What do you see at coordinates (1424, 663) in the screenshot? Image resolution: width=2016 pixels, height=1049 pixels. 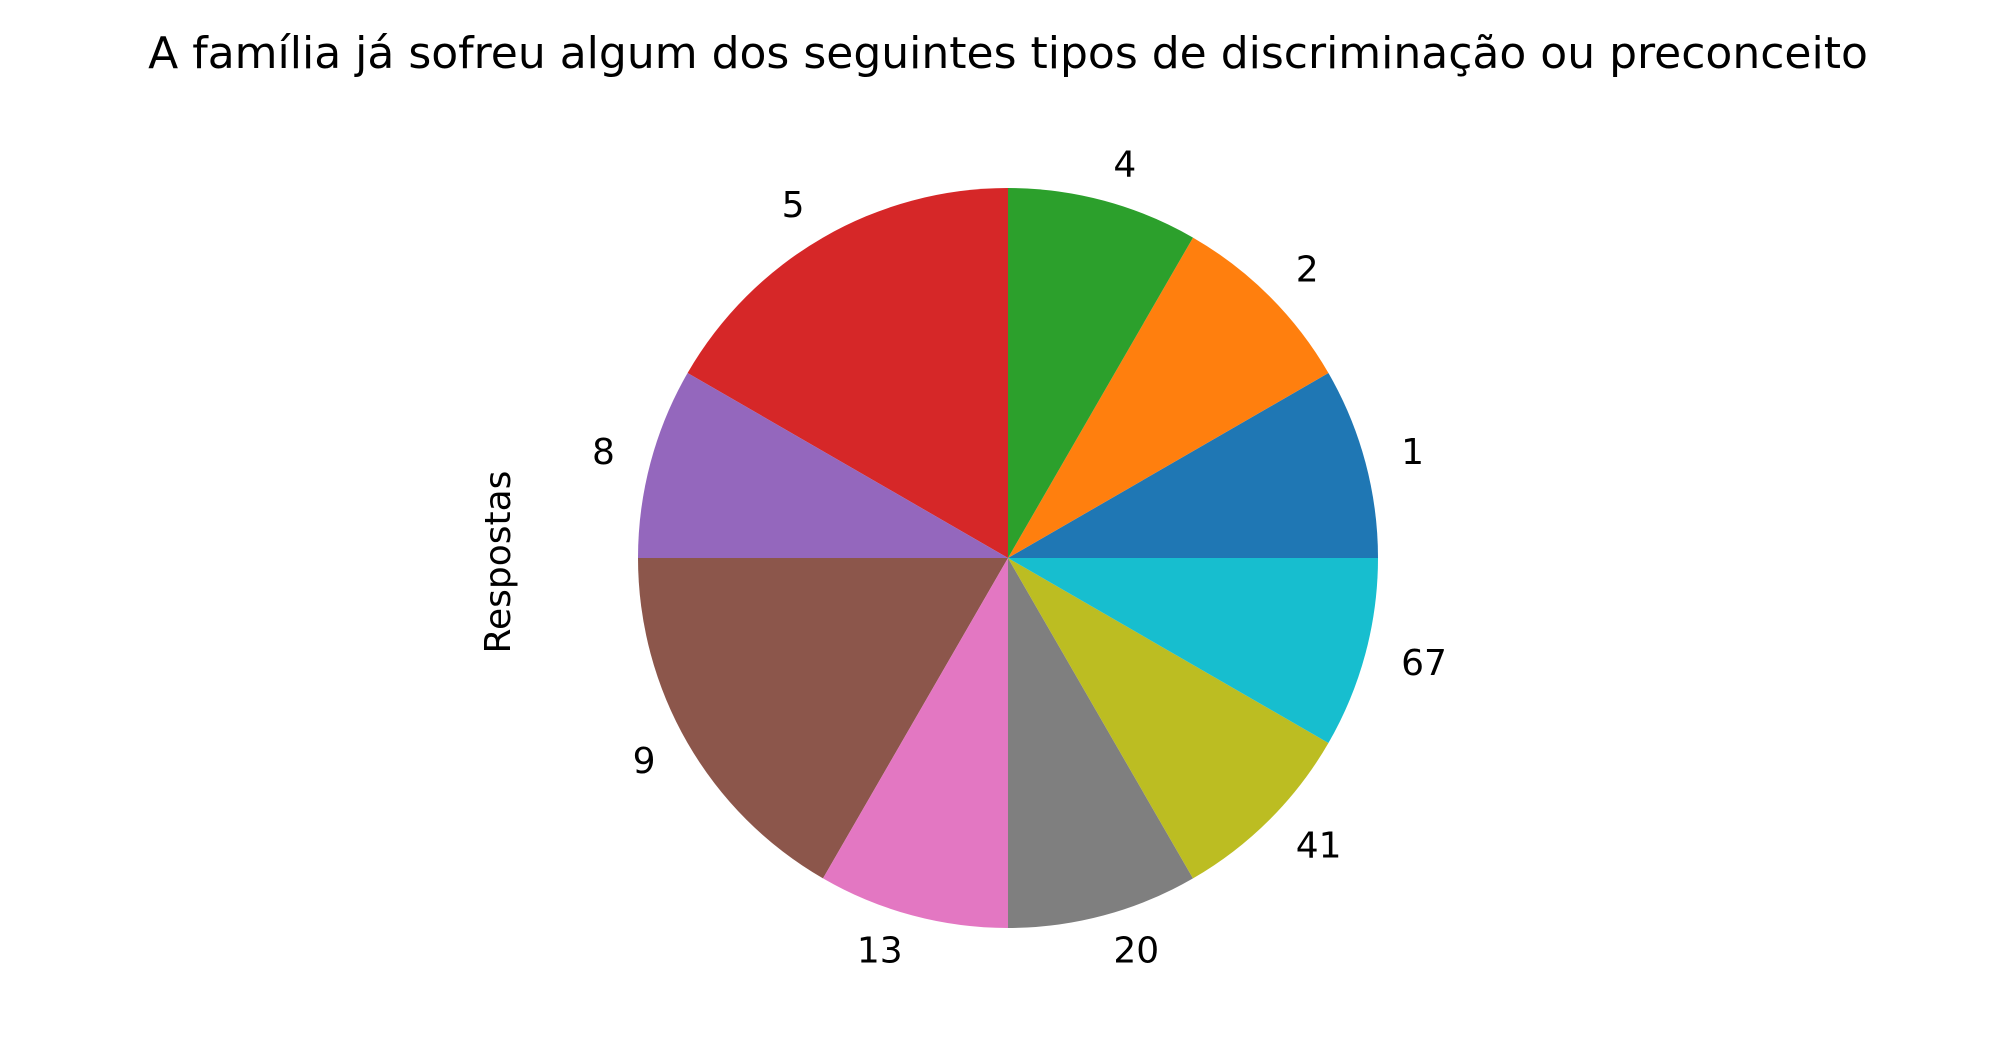 I see `pie-label-67: 67` at bounding box center [1424, 663].